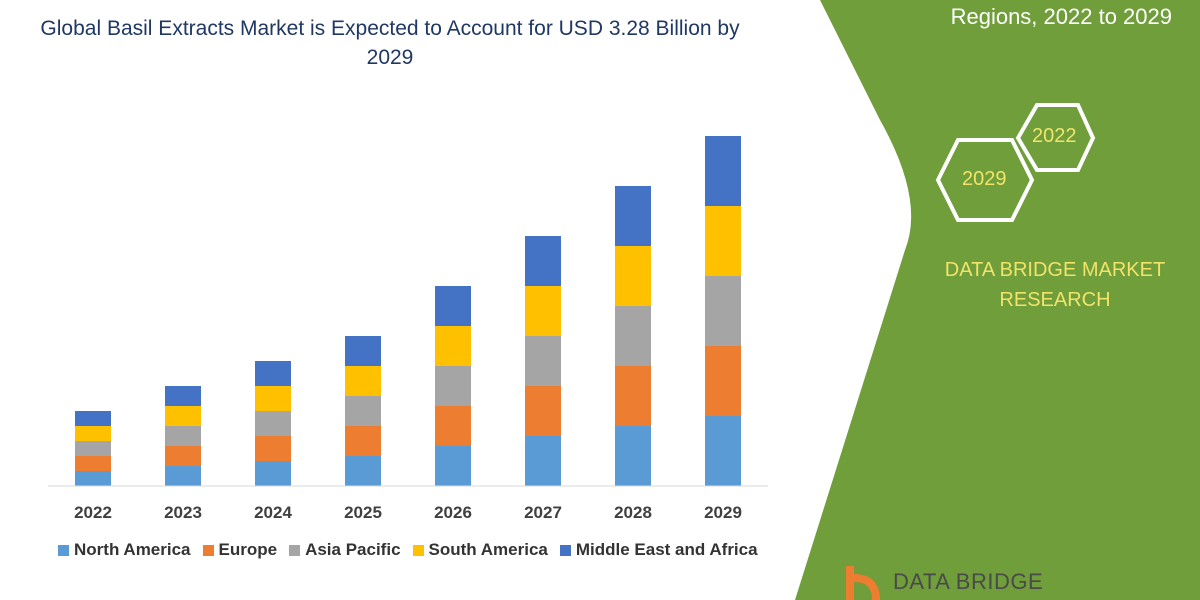 This screenshot has width=1200, height=600. I want to click on bar-2026-north-america, so click(453, 466).